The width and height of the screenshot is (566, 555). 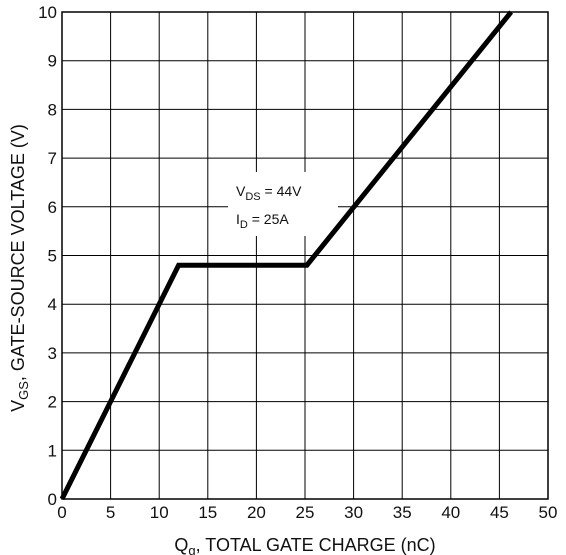 What do you see at coordinates (159, 512) in the screenshot?
I see `x-tick-label: 10` at bounding box center [159, 512].